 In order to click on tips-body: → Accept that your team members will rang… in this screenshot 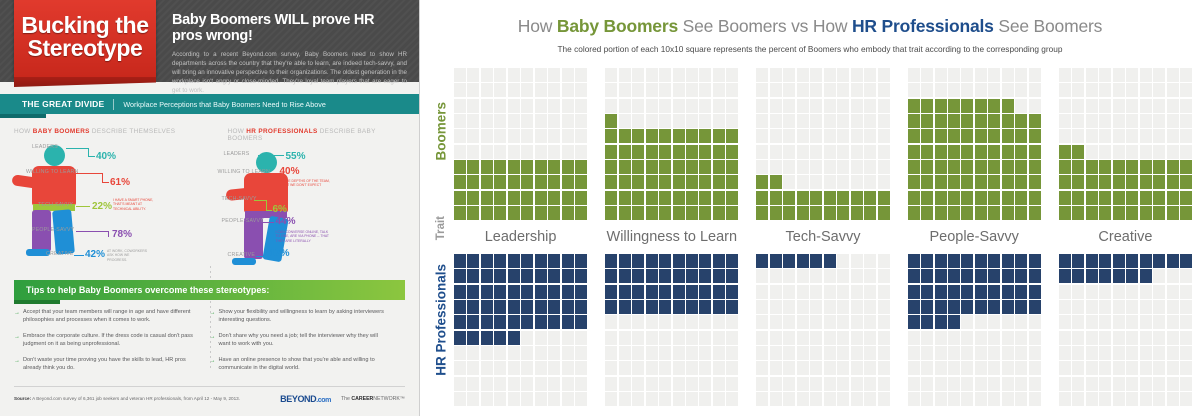, I will do `click(209, 345)`.